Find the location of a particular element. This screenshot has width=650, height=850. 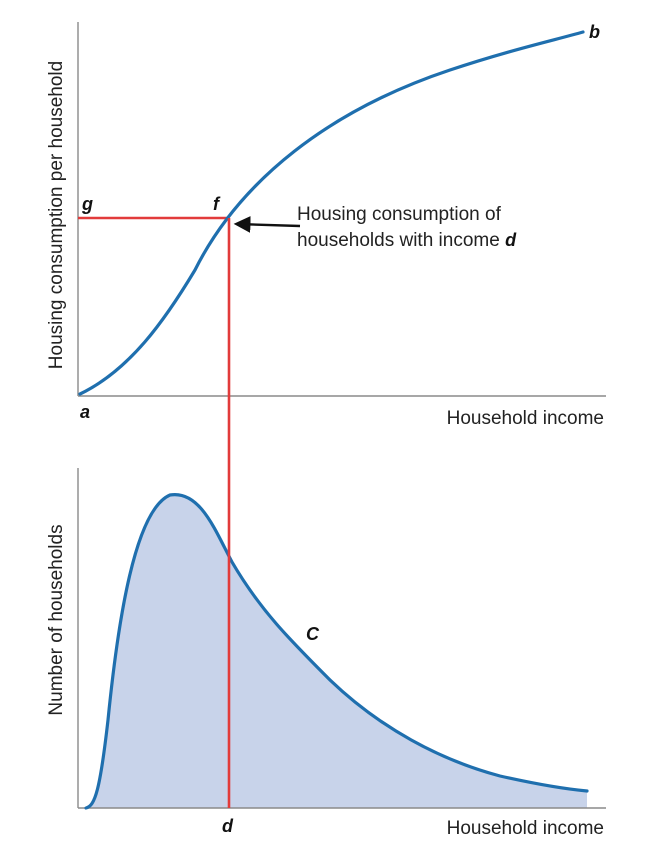

annotation-arrow is located at coordinates (267, 224).